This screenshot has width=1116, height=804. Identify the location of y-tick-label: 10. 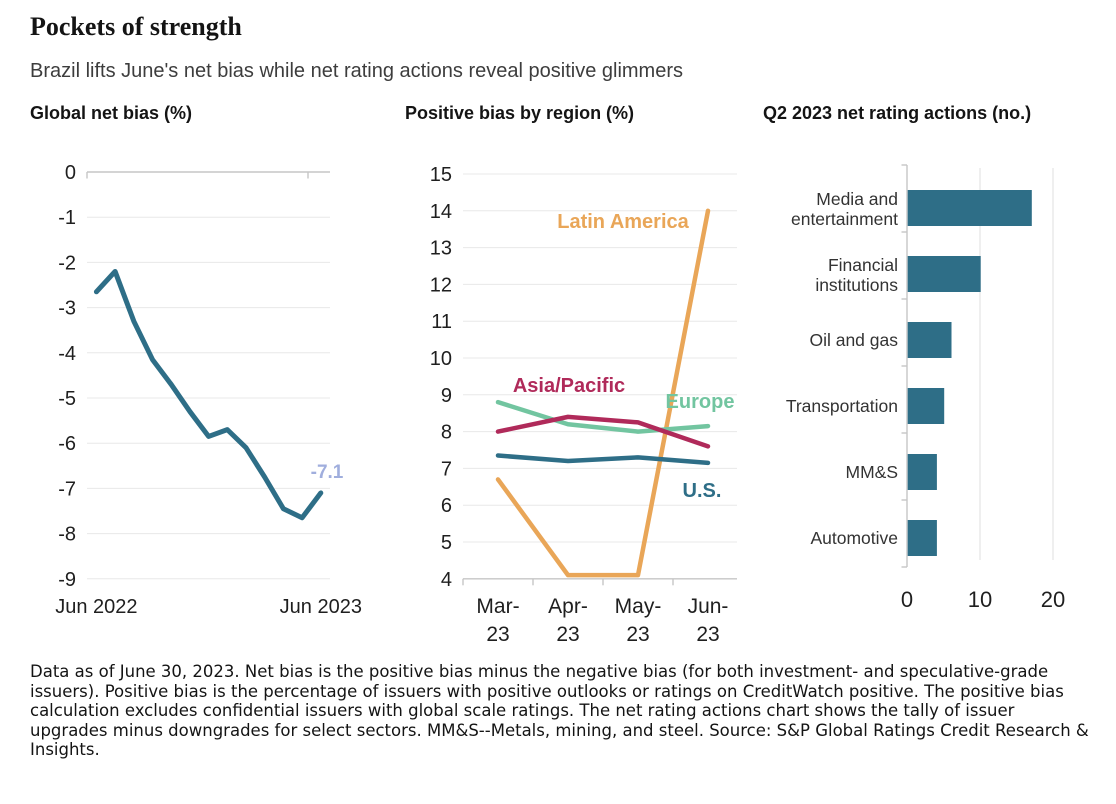
(441, 359).